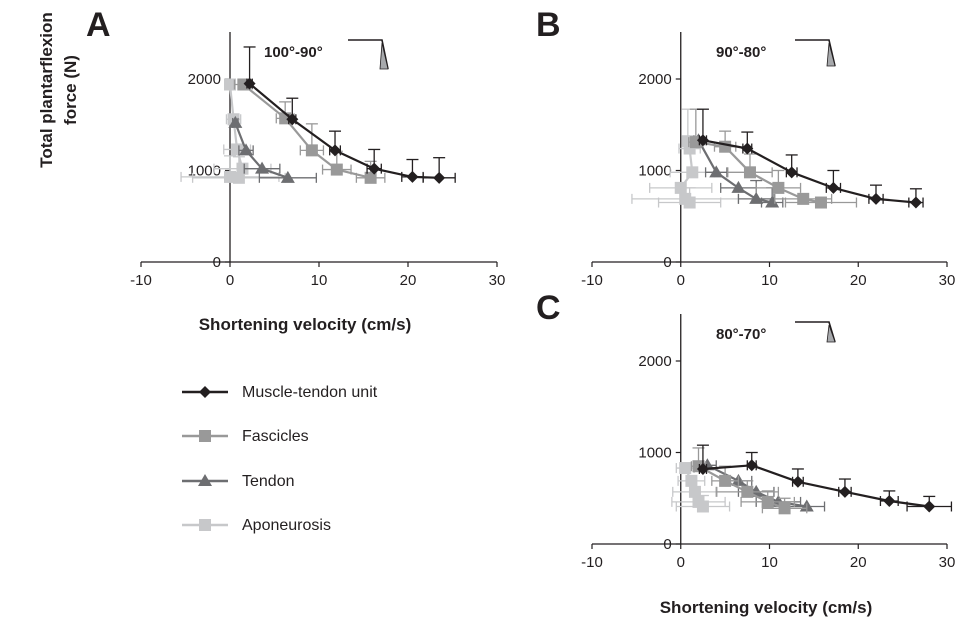 Image resolution: width=975 pixels, height=619 pixels. Describe the element at coordinates (497, 280) in the screenshot. I see `panel-a-x-tick-label: 30` at that location.